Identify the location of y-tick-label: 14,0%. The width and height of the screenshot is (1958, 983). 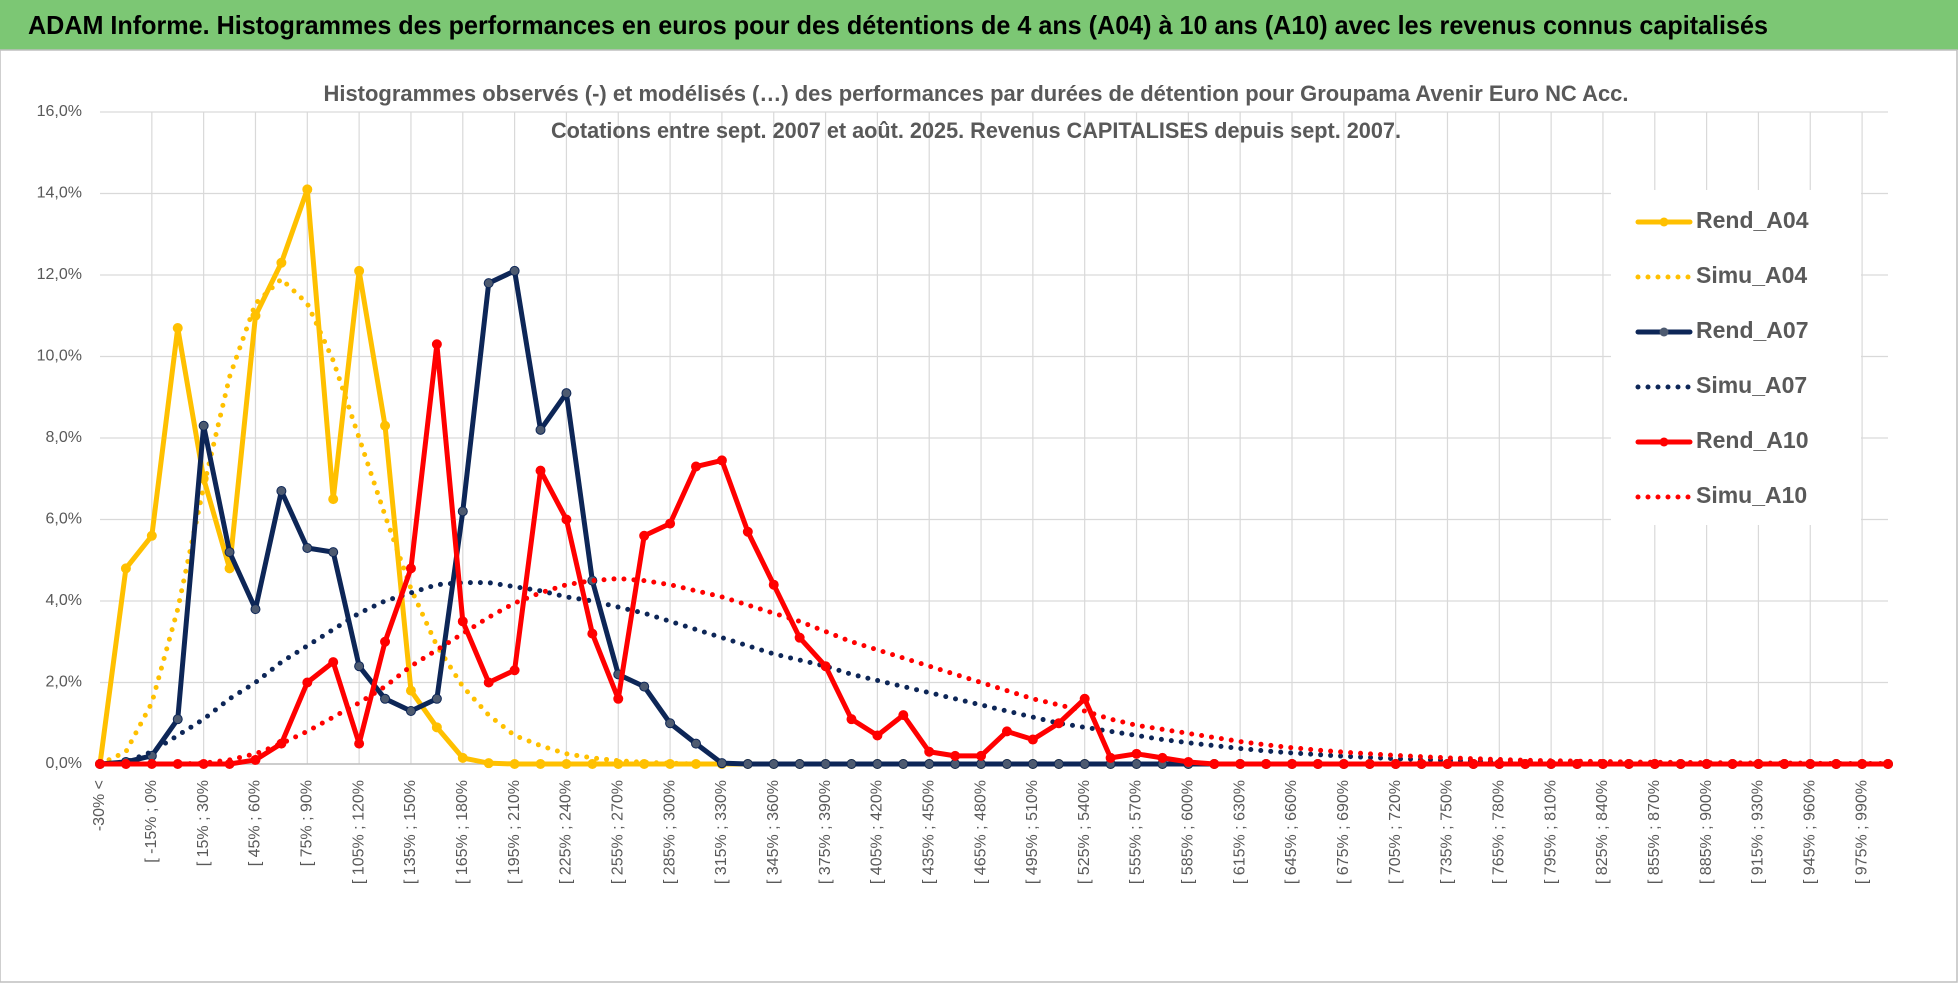
(59, 193).